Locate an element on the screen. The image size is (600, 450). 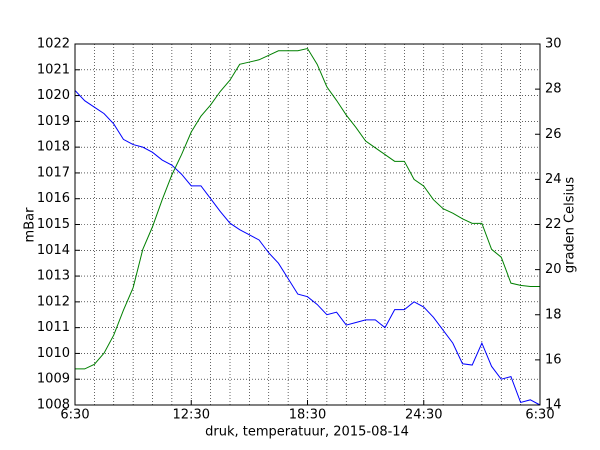
y-tick-label: 1017 is located at coordinates (53, 172).